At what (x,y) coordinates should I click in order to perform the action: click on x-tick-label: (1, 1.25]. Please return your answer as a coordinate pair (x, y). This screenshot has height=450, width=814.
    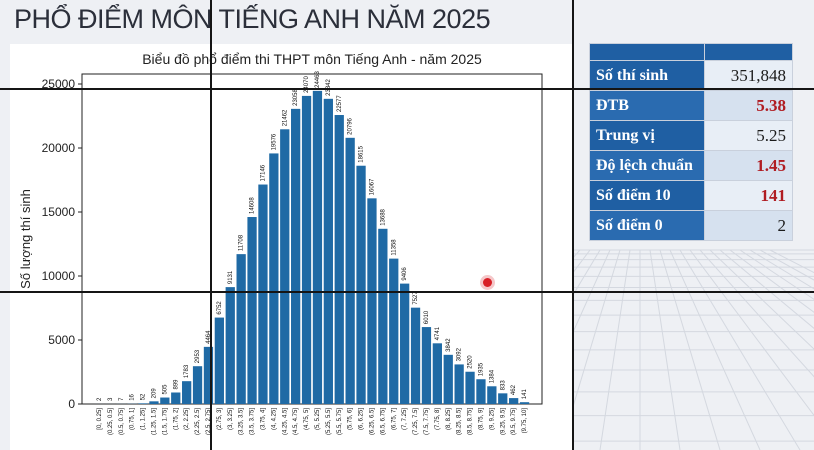
    Looking at the image, I should click on (144, 419).